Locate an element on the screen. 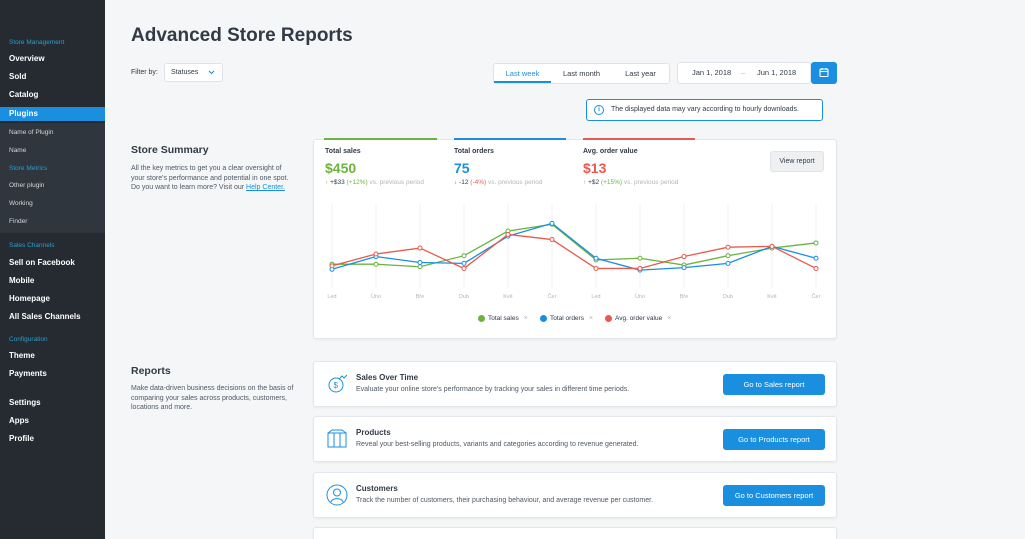  legend-avg-order-value: Avg. order value × is located at coordinates (638, 318).